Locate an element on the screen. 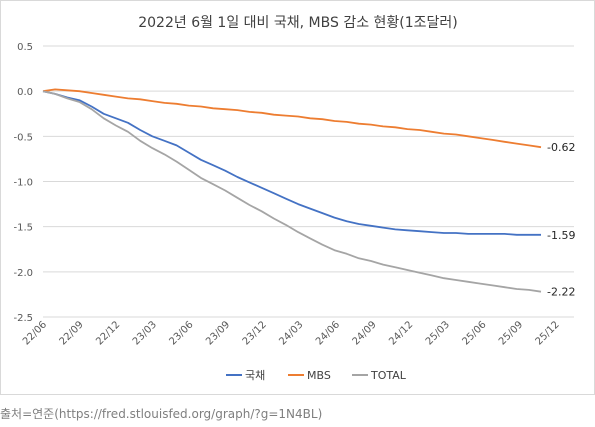 The height and width of the screenshot is (427, 595). x-tick-label: 22/12 is located at coordinates (108, 333).